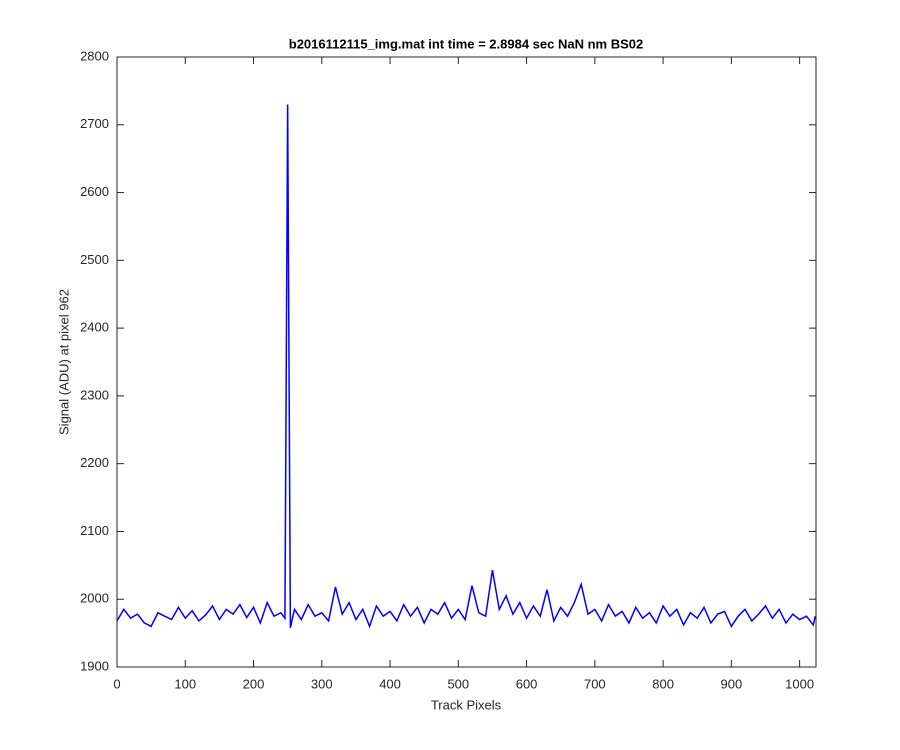  What do you see at coordinates (390, 683) in the screenshot?
I see `x-tick-label: 400` at bounding box center [390, 683].